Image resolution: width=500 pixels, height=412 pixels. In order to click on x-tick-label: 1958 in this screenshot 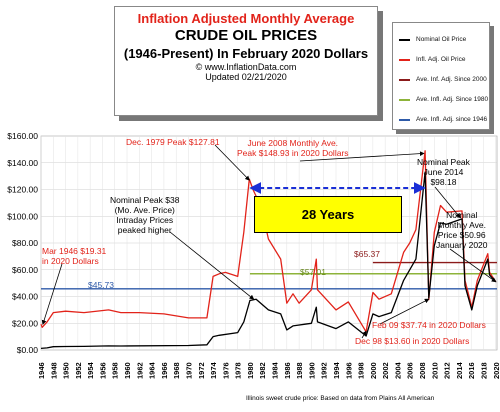, I will do `click(115, 370)`.